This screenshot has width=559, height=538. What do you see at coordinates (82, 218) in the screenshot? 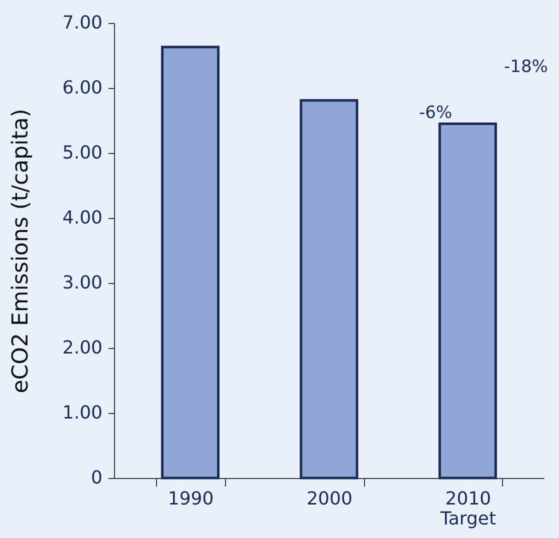
I see `y-tick-label: 4.00` at bounding box center [82, 218].